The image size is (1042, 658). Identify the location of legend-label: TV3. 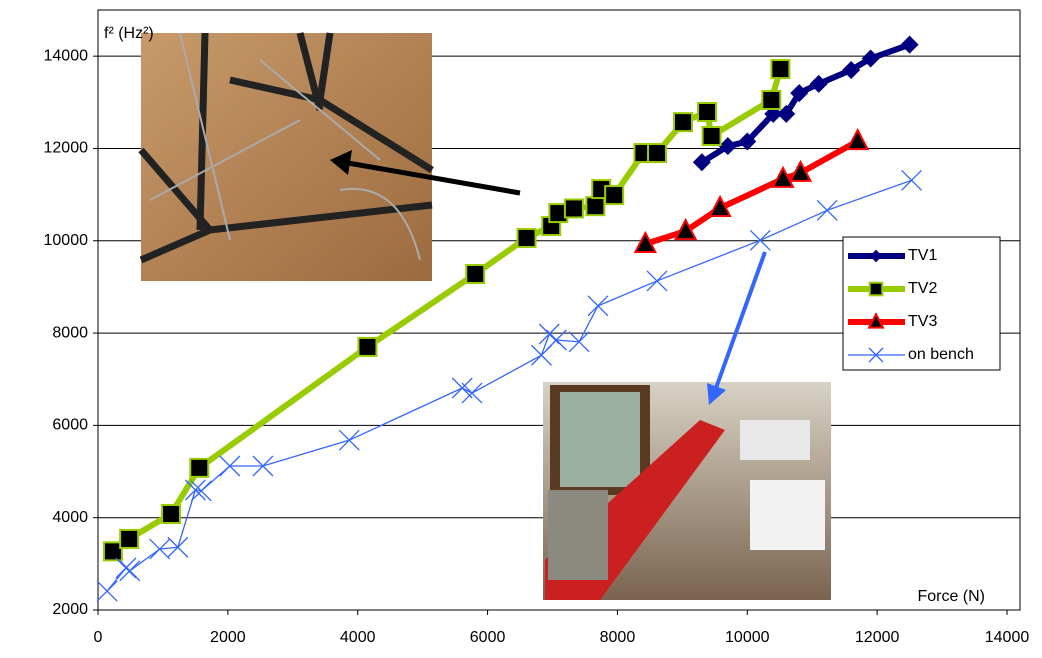
(922, 321).